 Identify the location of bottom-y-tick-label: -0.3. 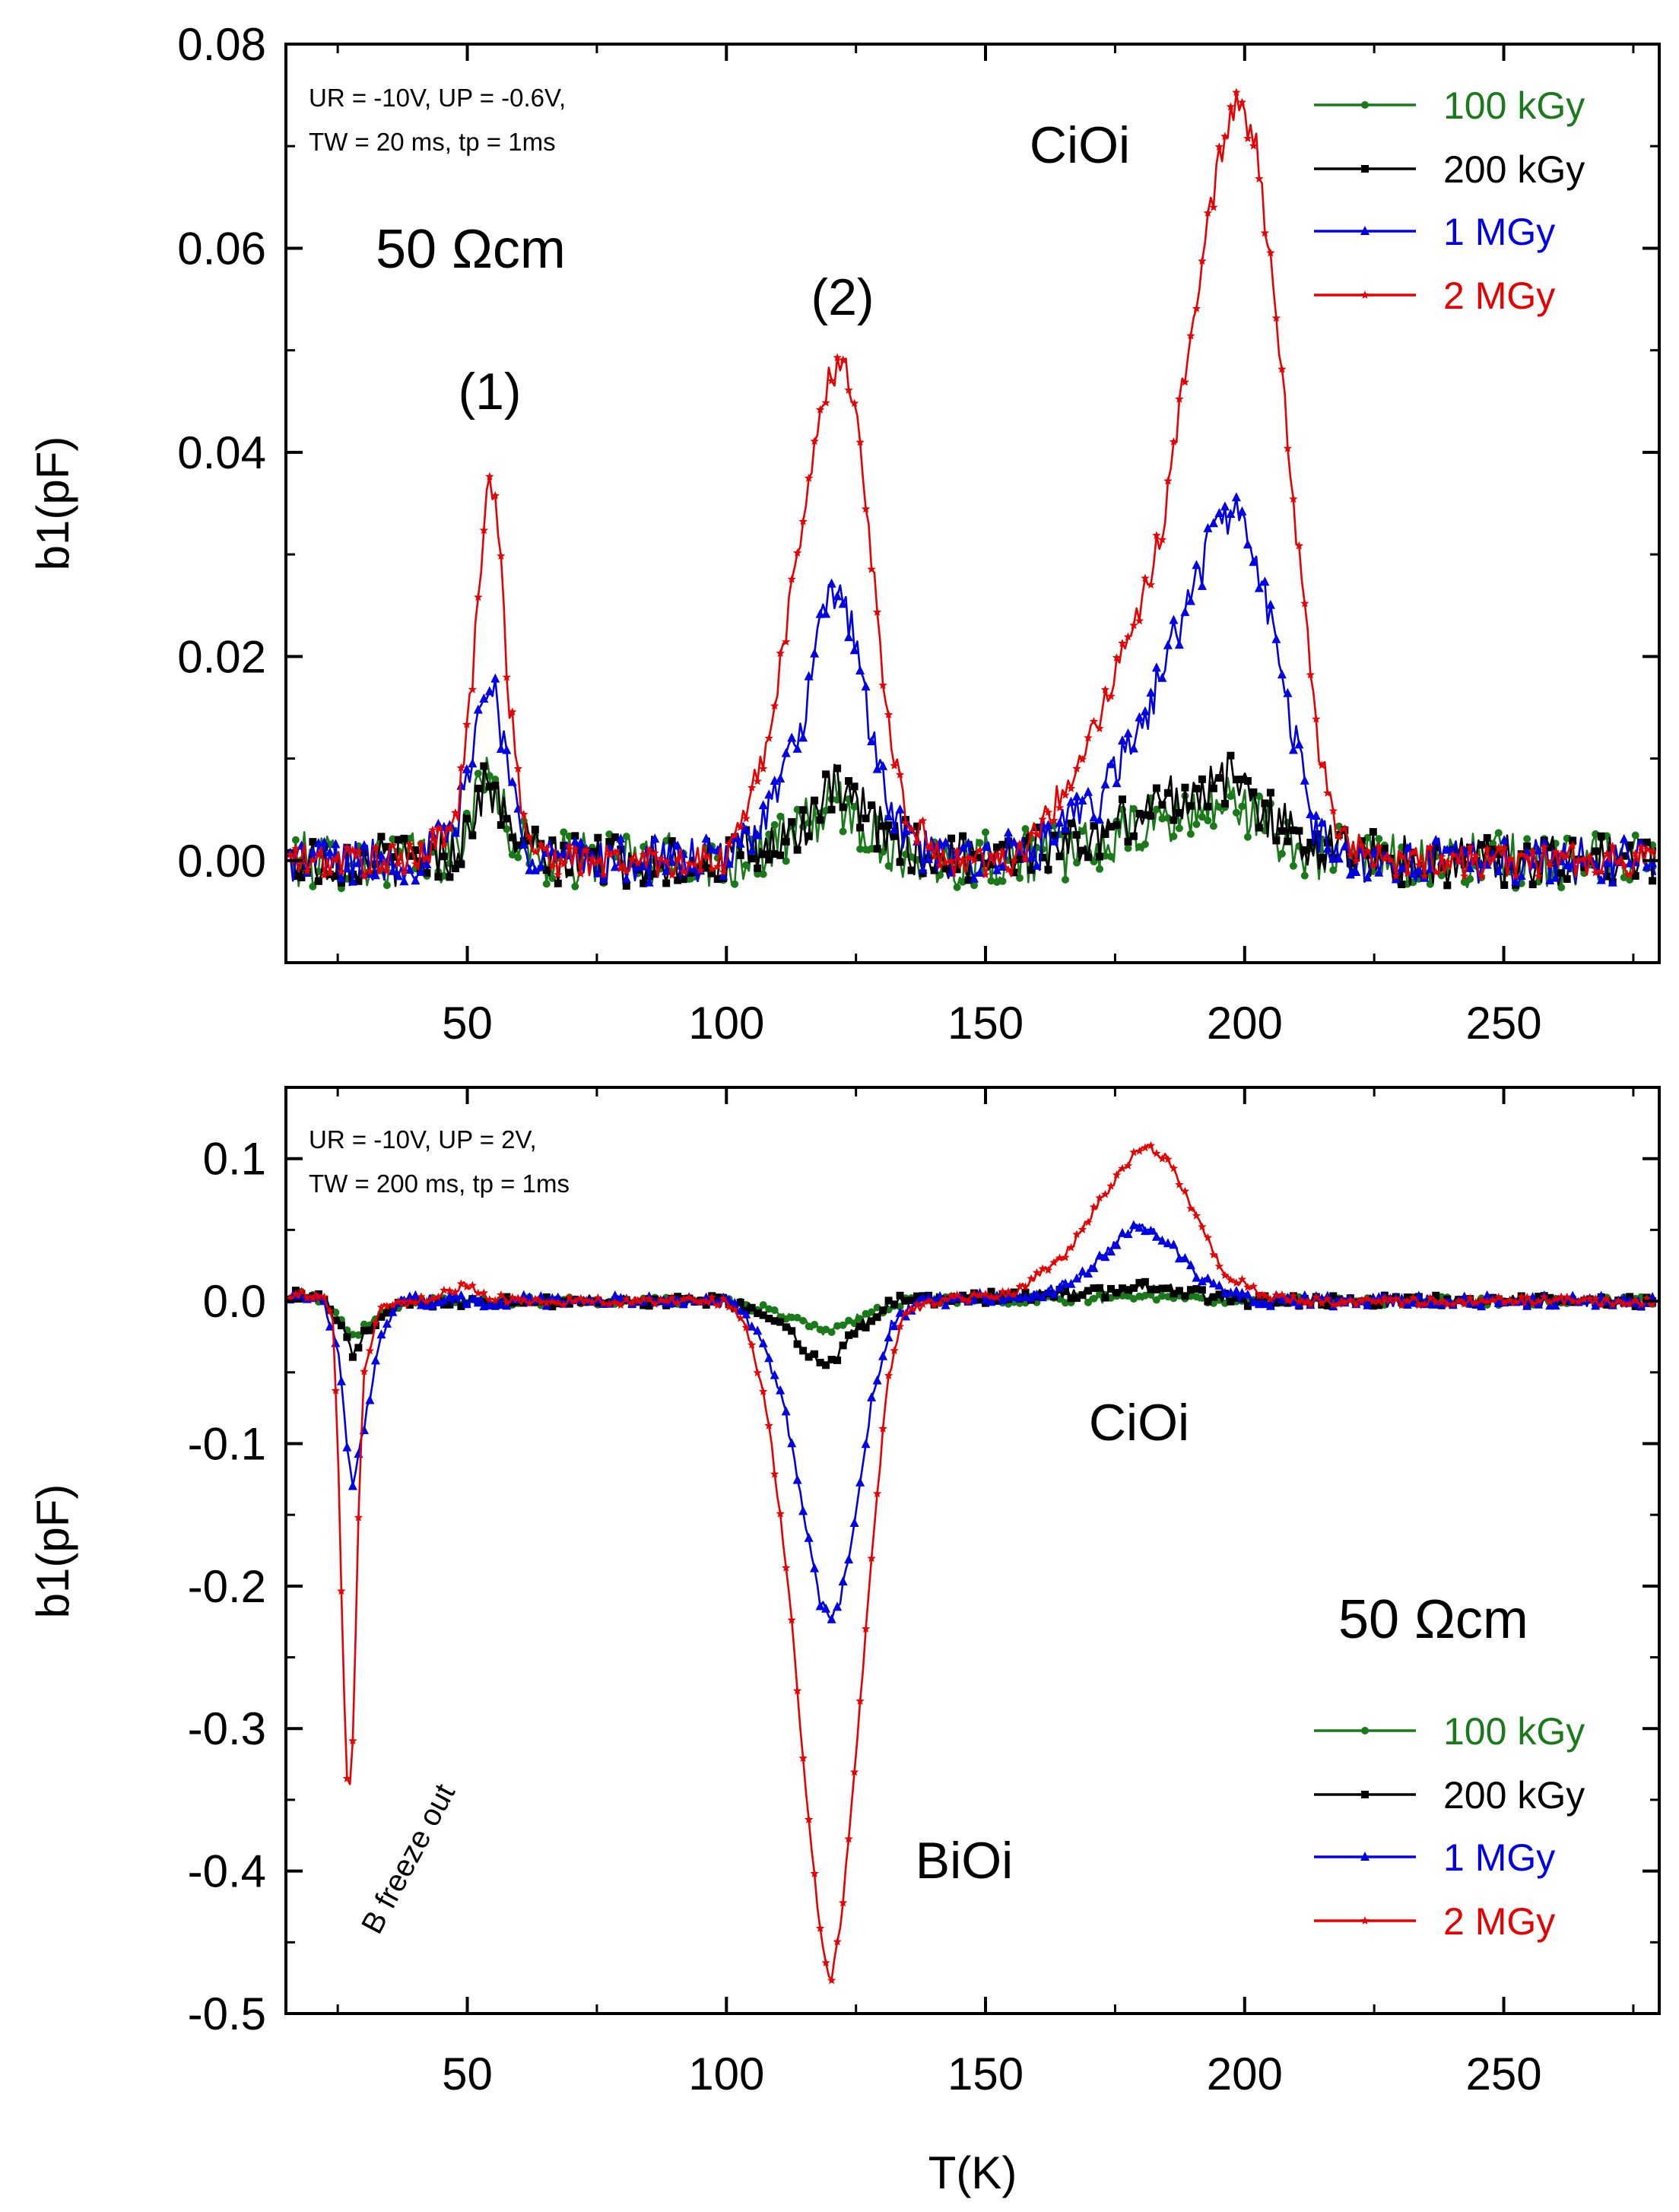
(227, 1728).